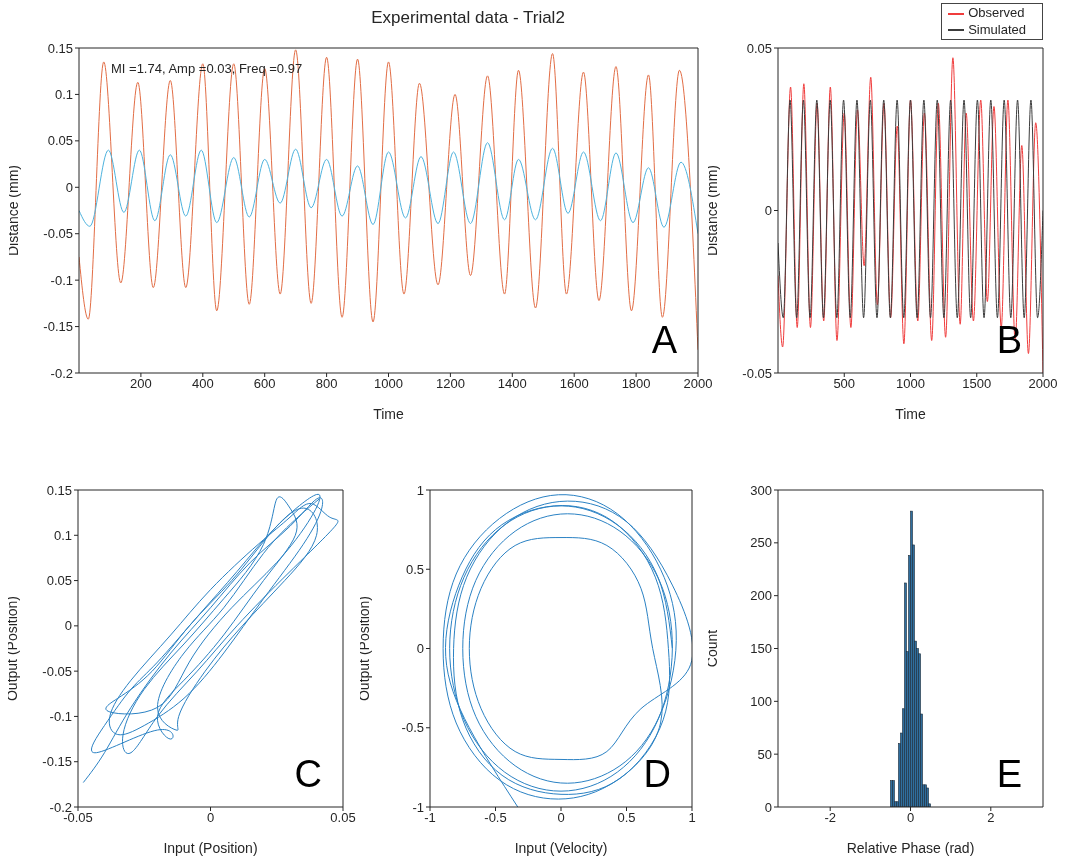 This screenshot has height=857, width=1065. What do you see at coordinates (910, 848) in the screenshot?
I see `x-axis-title: Relative Phase (rad)` at bounding box center [910, 848].